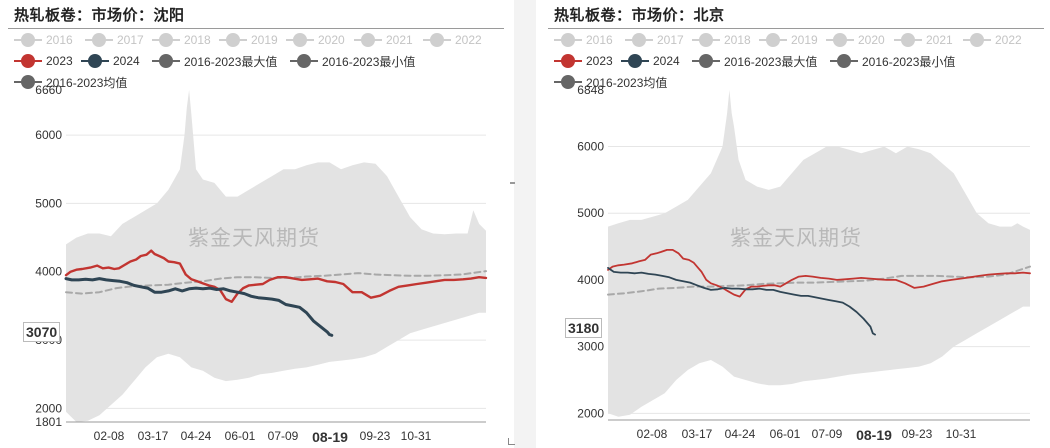 The height and width of the screenshot is (448, 1050). I want to click on x-tick-label: 08-19, so click(330, 437).